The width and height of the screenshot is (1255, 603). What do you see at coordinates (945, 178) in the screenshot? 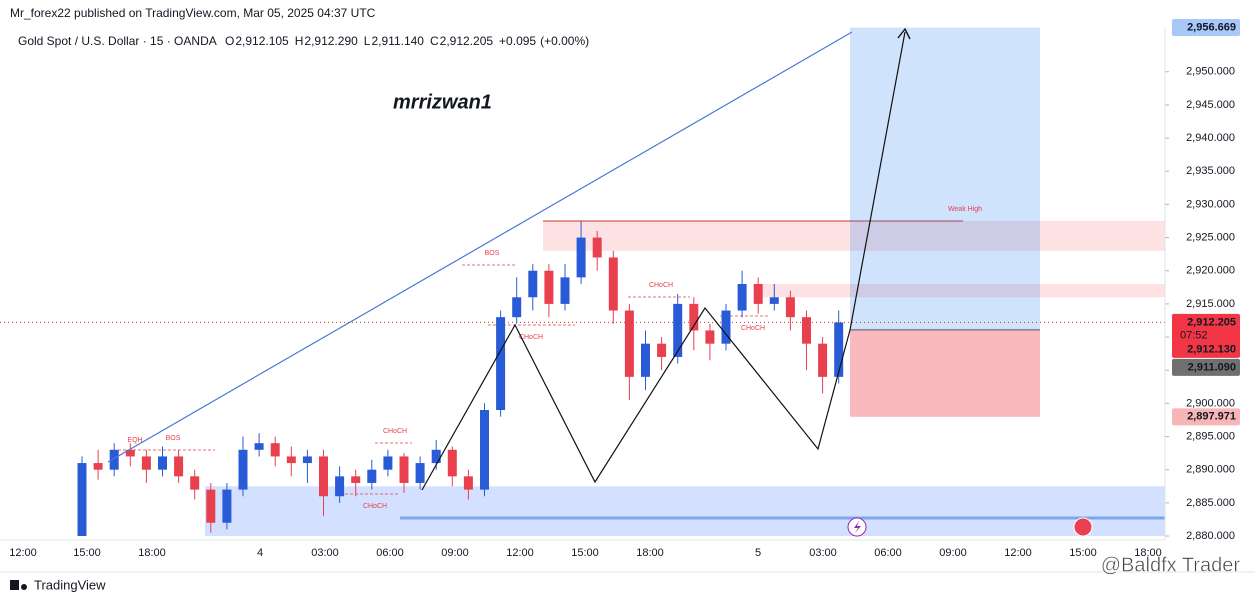
I see `target-box` at bounding box center [945, 178].